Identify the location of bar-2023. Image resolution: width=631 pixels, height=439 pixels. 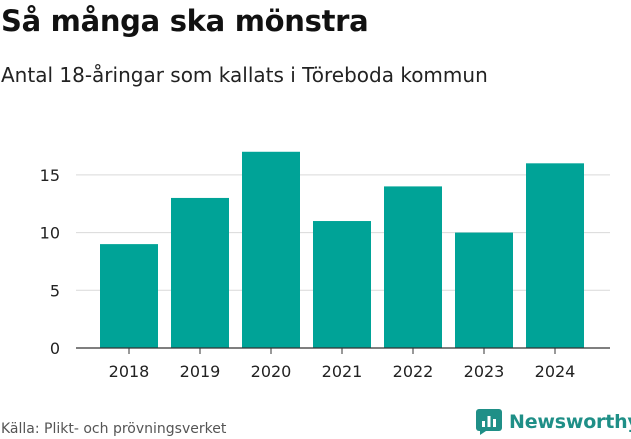
(484, 290).